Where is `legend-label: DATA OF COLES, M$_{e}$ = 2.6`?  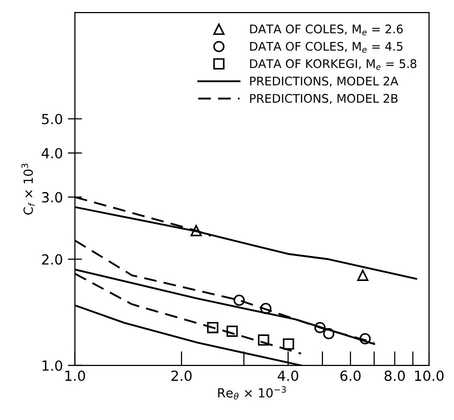
legend-label: DATA OF COLES, M$_{e}$ = 2.6 is located at coordinates (326, 30).